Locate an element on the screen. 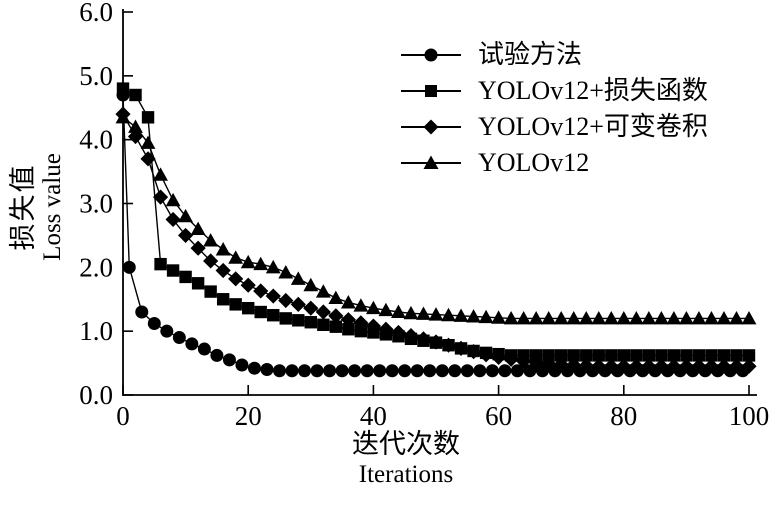 Image resolution: width=771 pixels, height=505 pixels. legend: 试验方法 YOLOv12+损失函数 YOLOv12+可变卷积 YOLOv12 is located at coordinates (554, 108).